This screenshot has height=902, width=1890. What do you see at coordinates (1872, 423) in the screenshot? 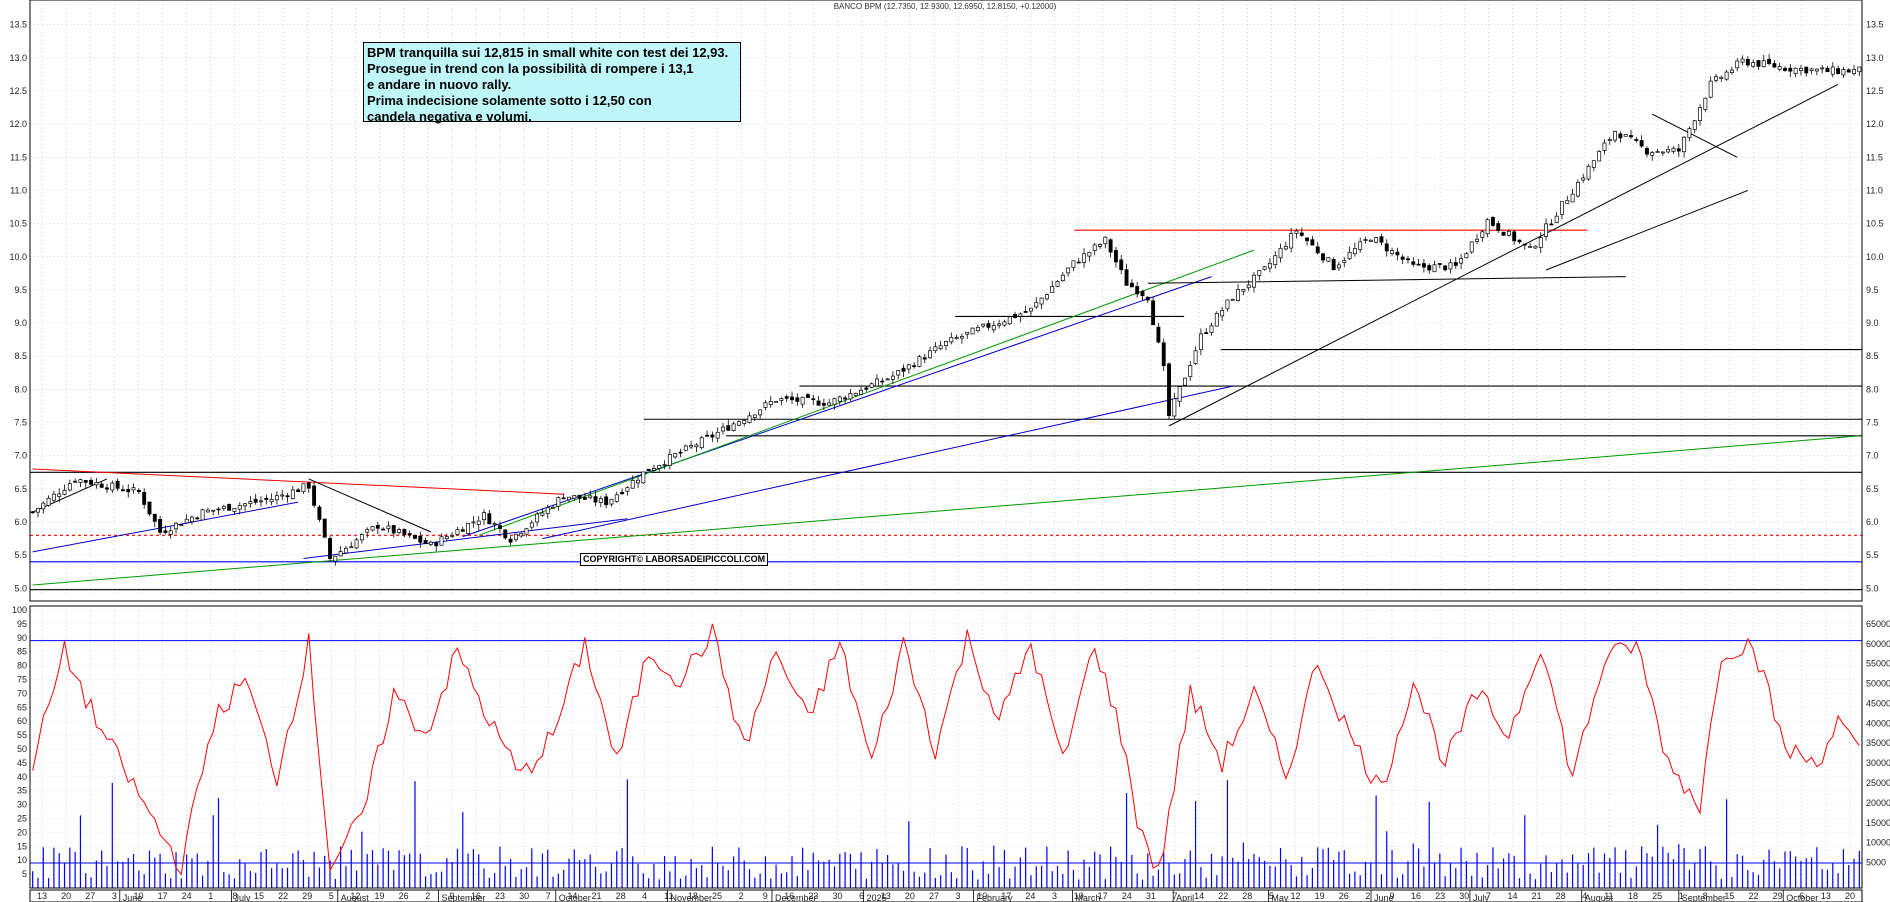
I see `price-tick-label-right: 7.5` at bounding box center [1872, 423].